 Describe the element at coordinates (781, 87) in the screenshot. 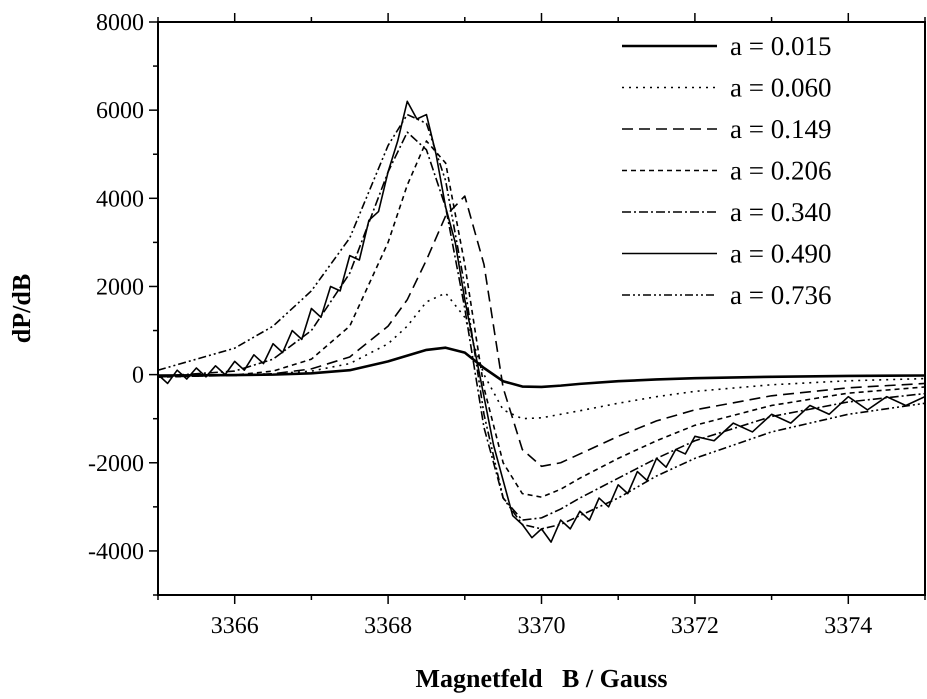

I see `legend-label: a = 0.060` at that location.